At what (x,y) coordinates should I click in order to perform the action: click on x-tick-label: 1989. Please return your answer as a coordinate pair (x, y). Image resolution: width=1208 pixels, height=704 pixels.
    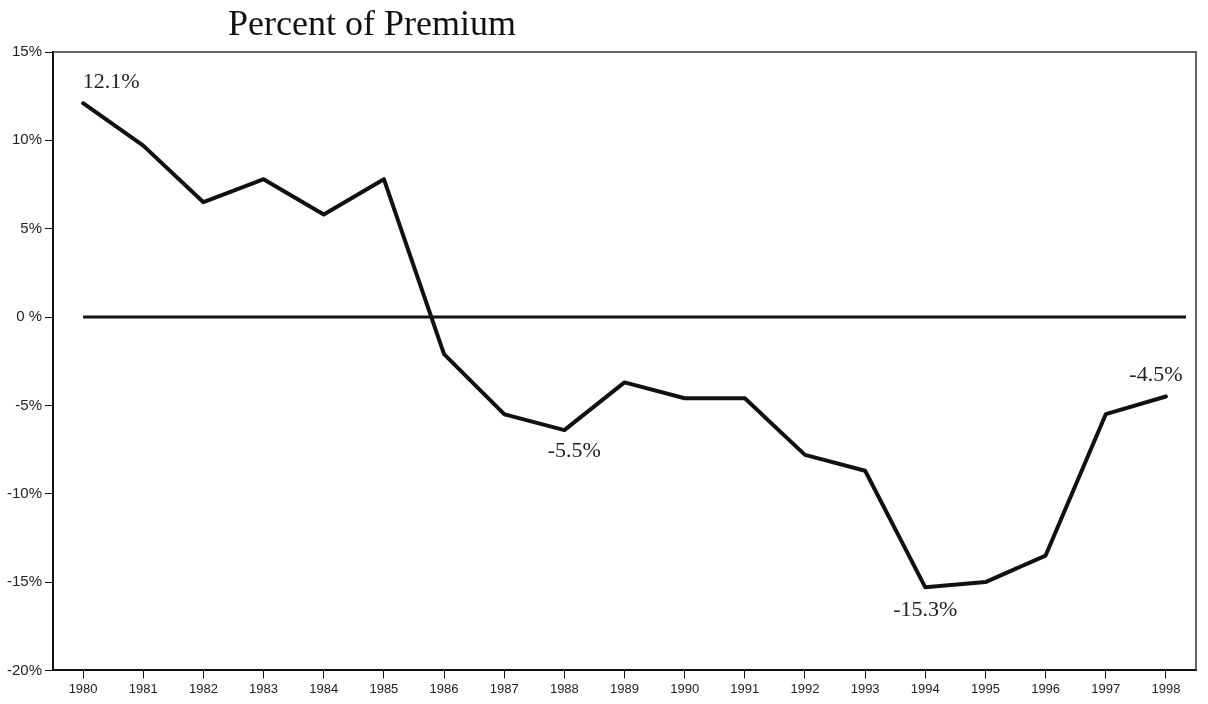
    Looking at the image, I should click on (624, 688).